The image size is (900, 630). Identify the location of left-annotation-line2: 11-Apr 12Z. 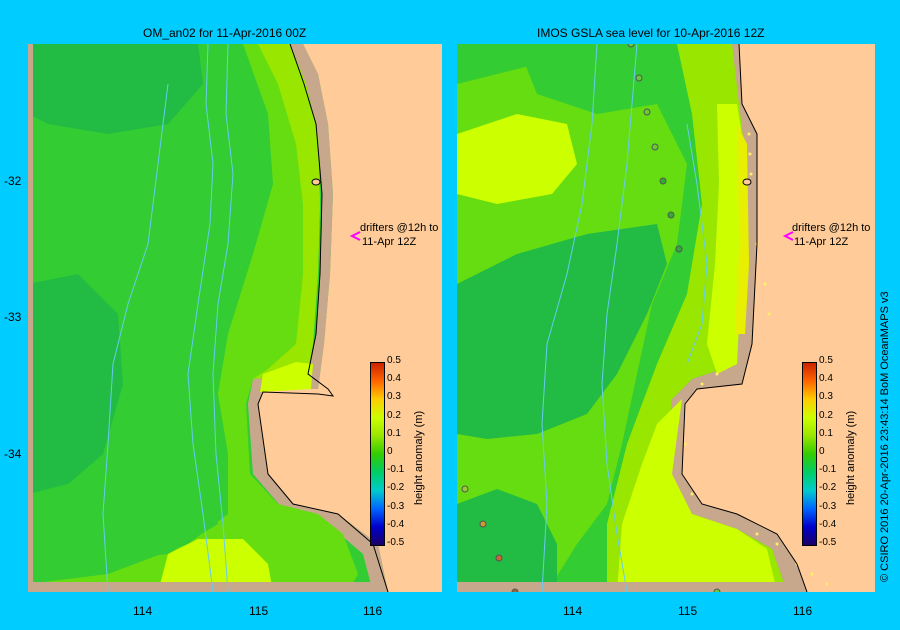
(389, 242).